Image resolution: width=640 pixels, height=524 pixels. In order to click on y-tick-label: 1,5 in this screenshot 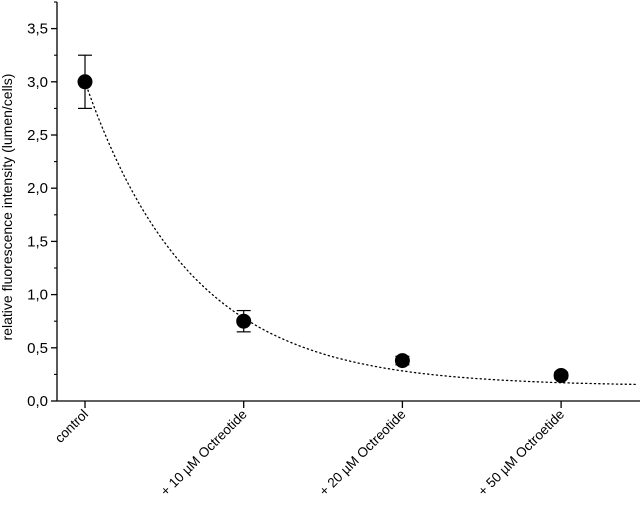, I will do `click(37, 241)`.